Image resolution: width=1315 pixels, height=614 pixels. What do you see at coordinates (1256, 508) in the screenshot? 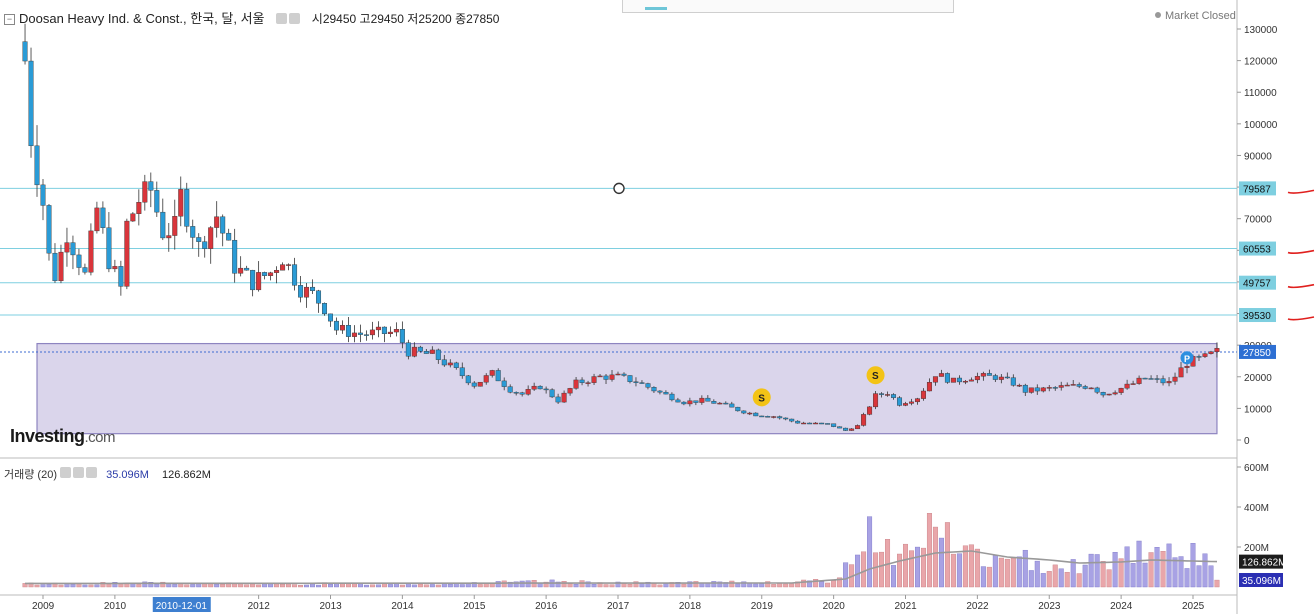
I see `volume-tick-label: 400M` at bounding box center [1256, 508].